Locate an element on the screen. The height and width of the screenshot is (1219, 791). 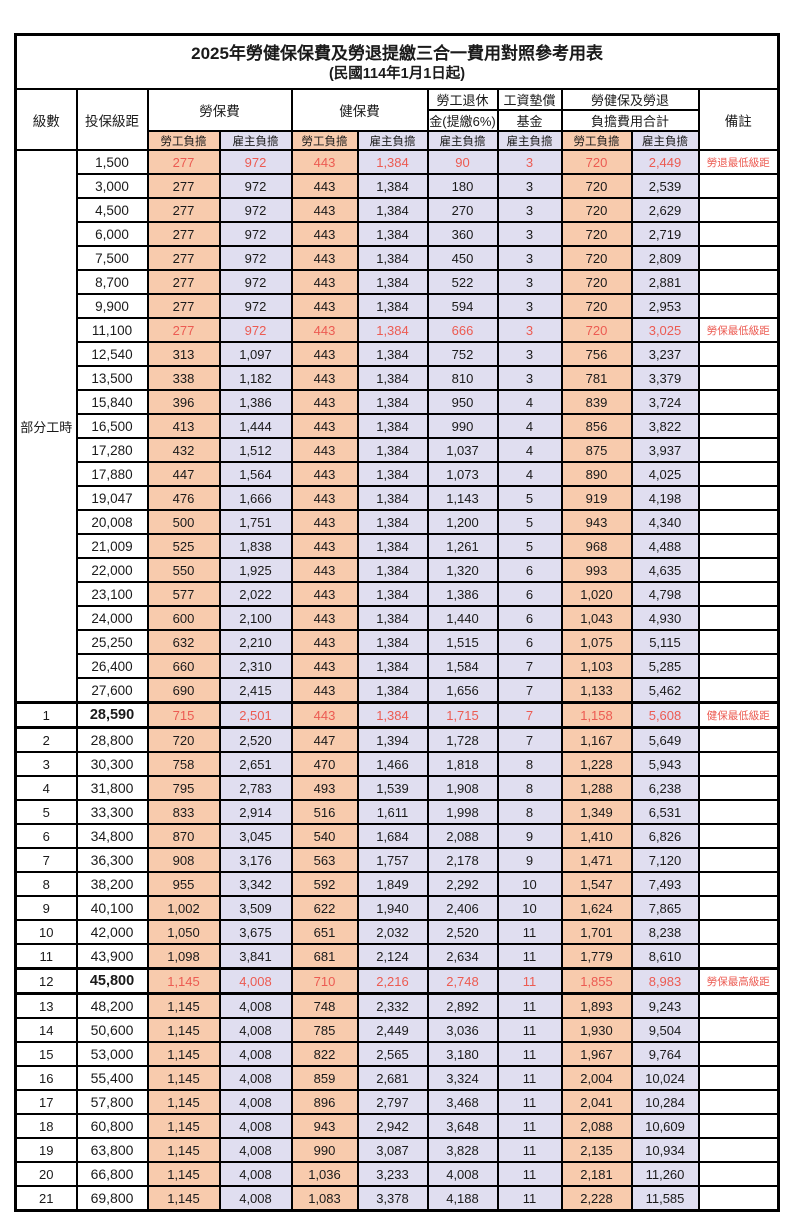
col-header-salary-bracket: 投保級距 is located at coordinates (112, 119).